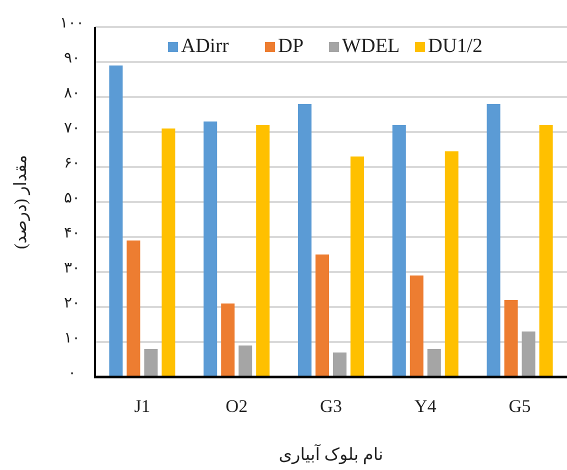 This screenshot has height=470, width=567. What do you see at coordinates (72, 198) in the screenshot?
I see `y-tick-label: ۵۰` at bounding box center [72, 198].